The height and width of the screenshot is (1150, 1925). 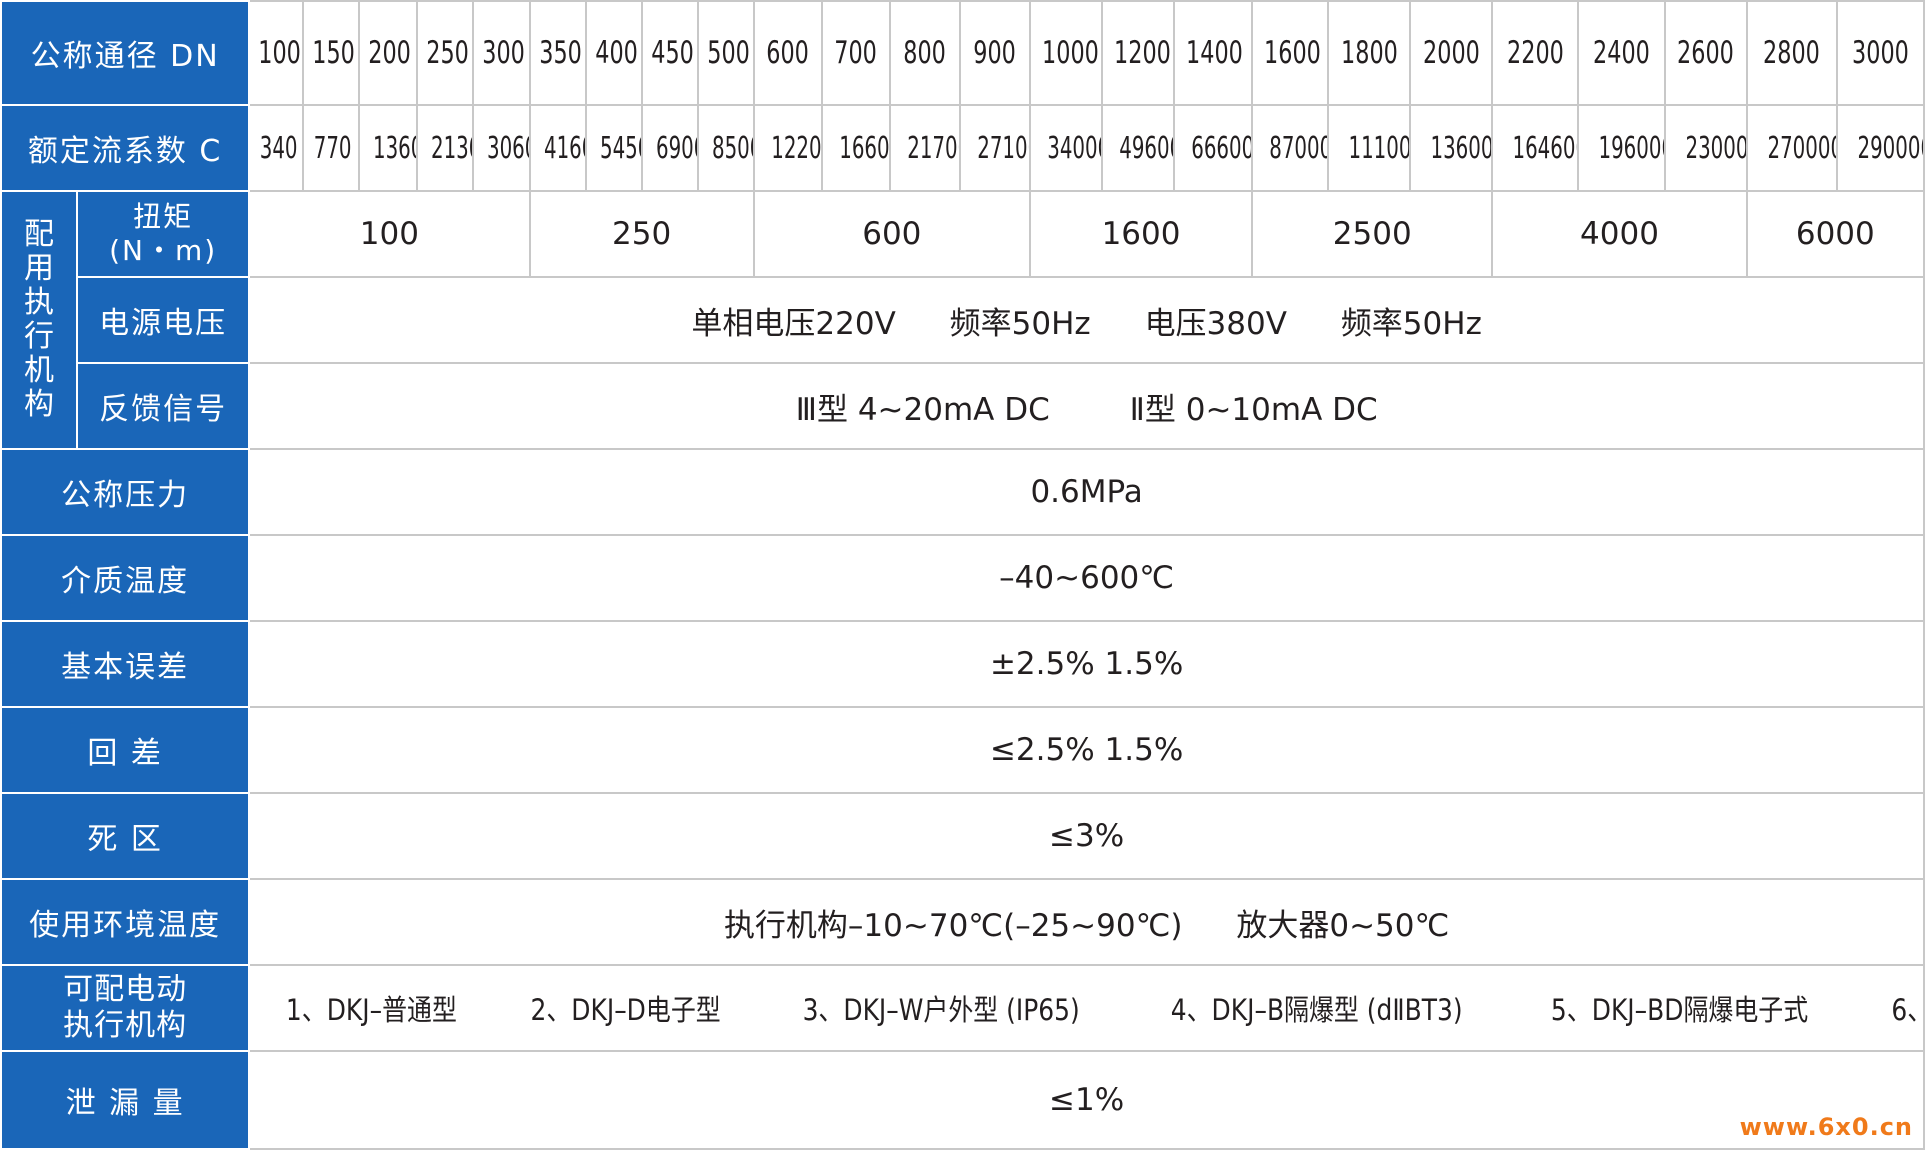 What do you see at coordinates (924, 53) in the screenshot?
I see `dn-value: 800` at bounding box center [924, 53].